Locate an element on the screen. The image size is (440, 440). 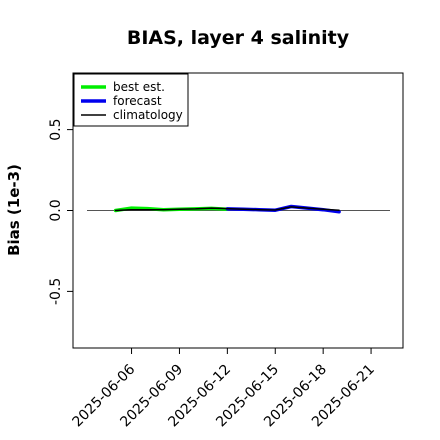
series-line-climatology is located at coordinates (227, 209).